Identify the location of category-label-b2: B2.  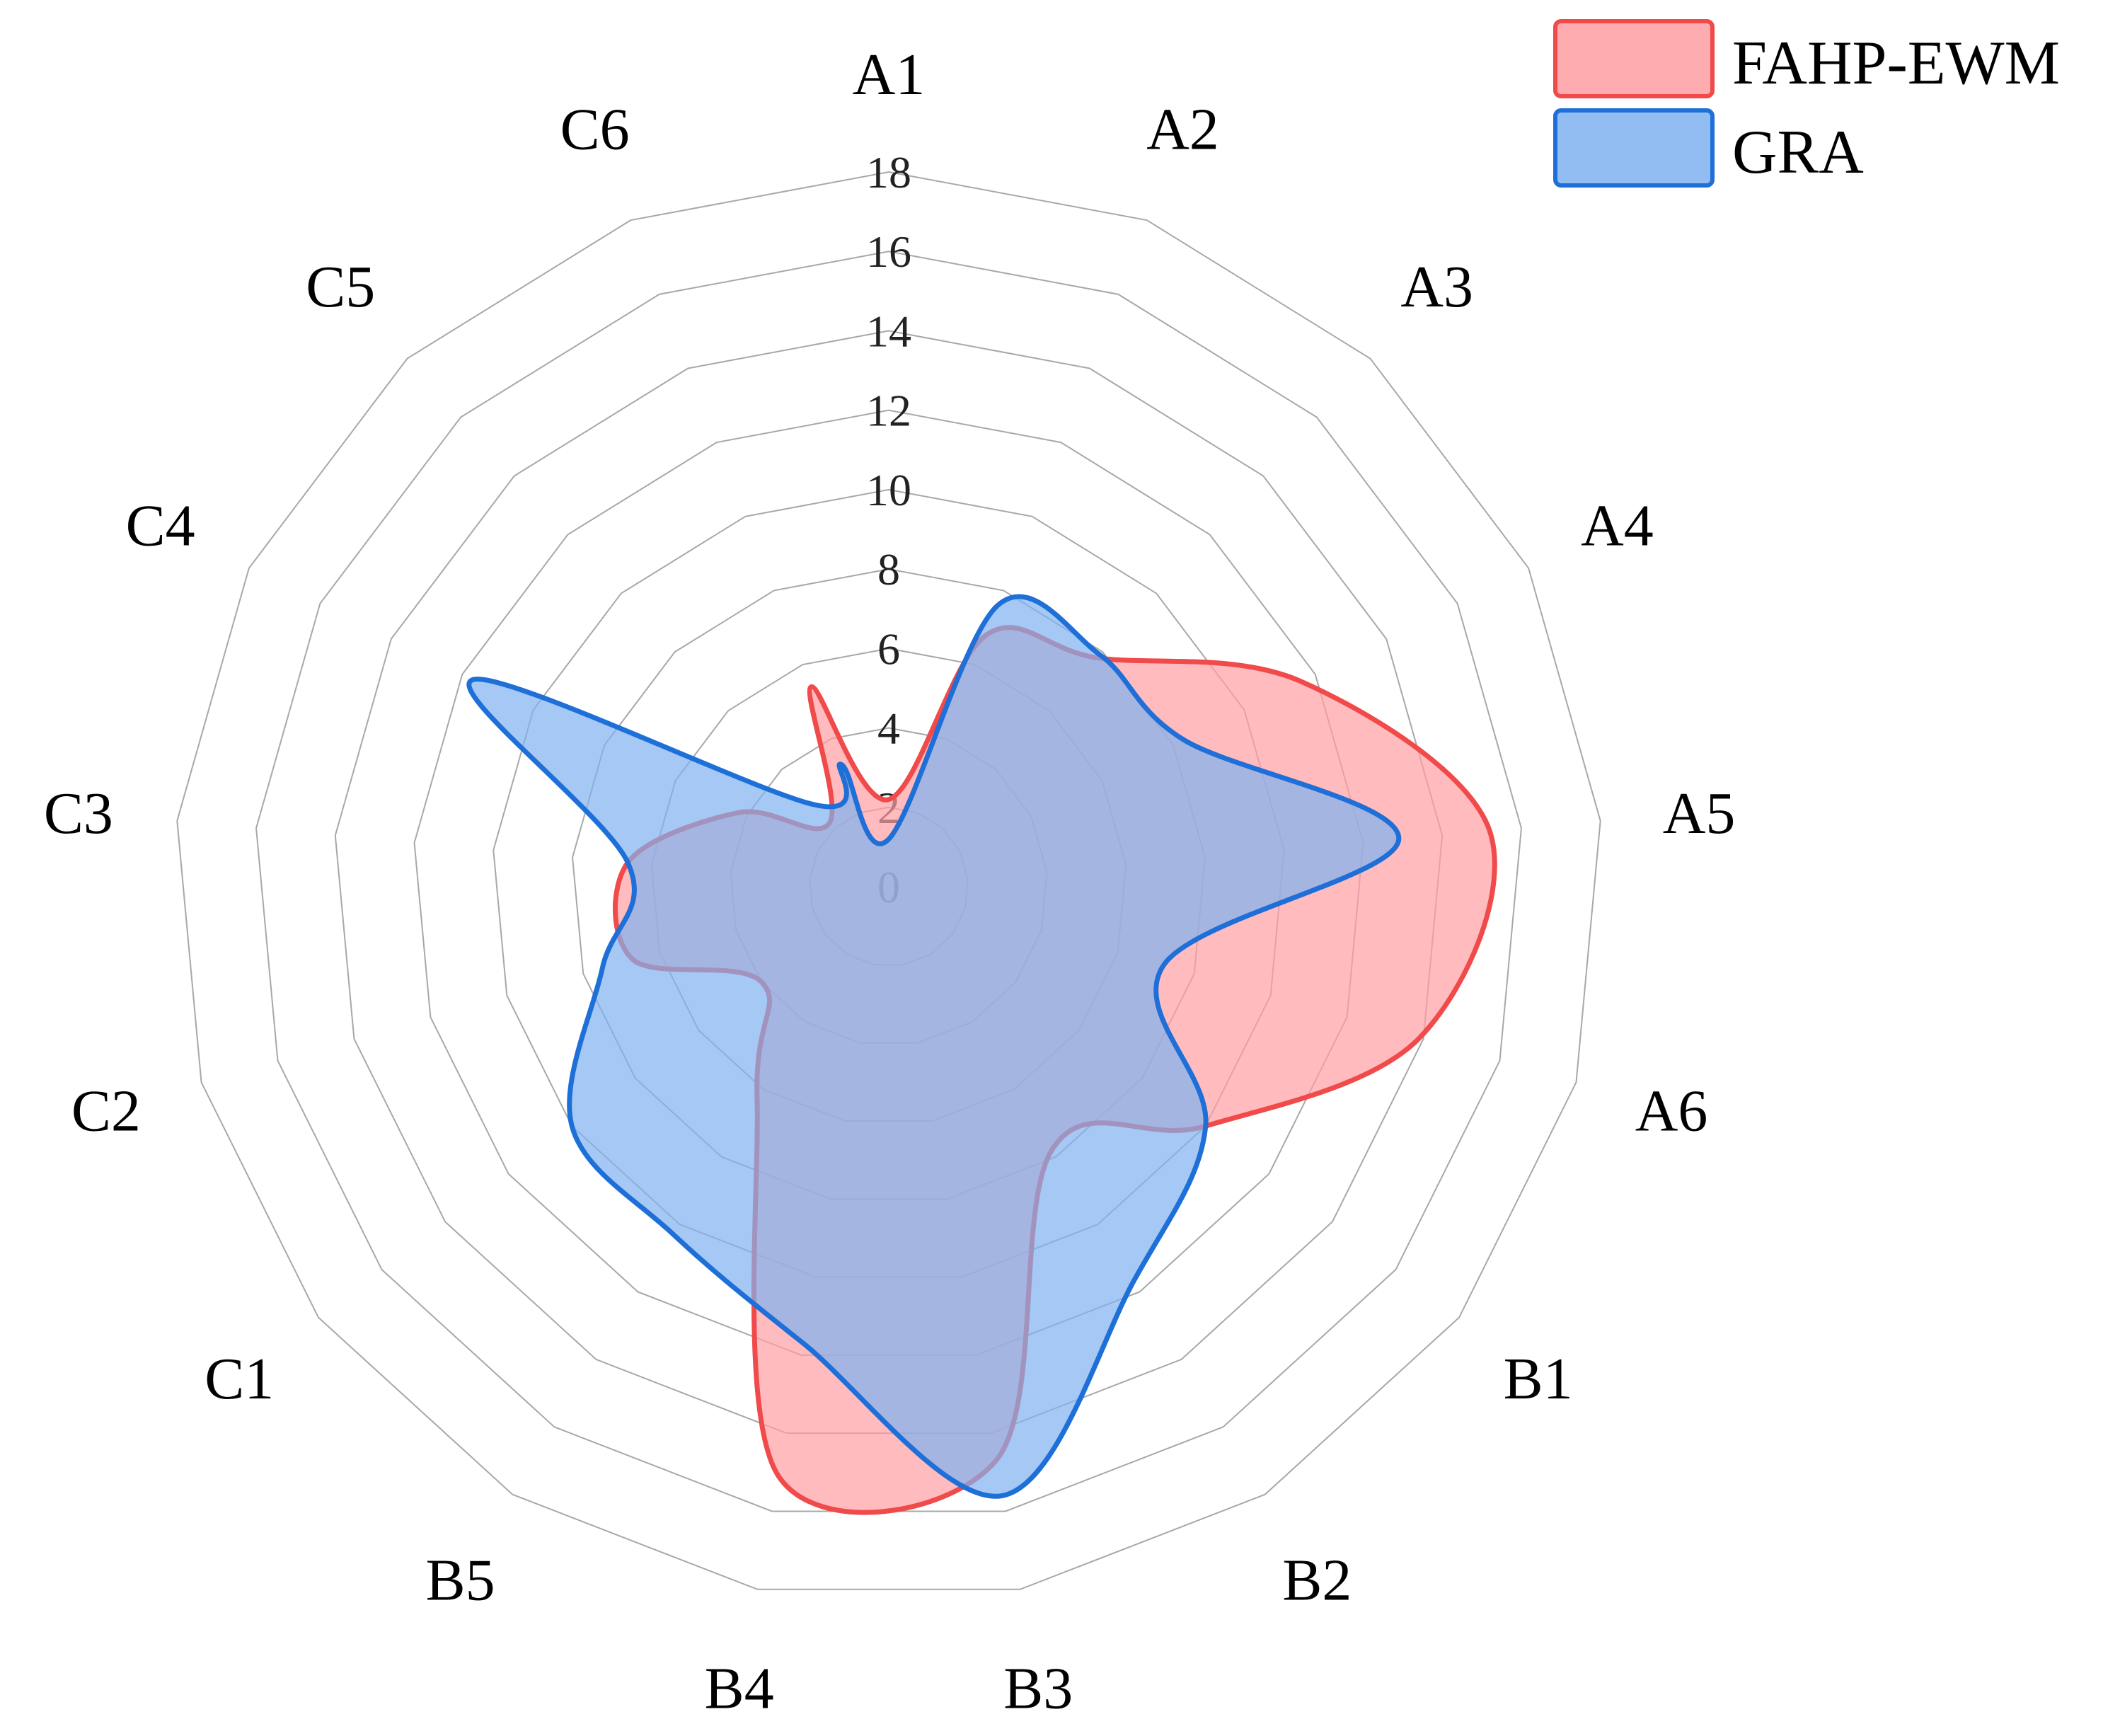
(1317, 1581).